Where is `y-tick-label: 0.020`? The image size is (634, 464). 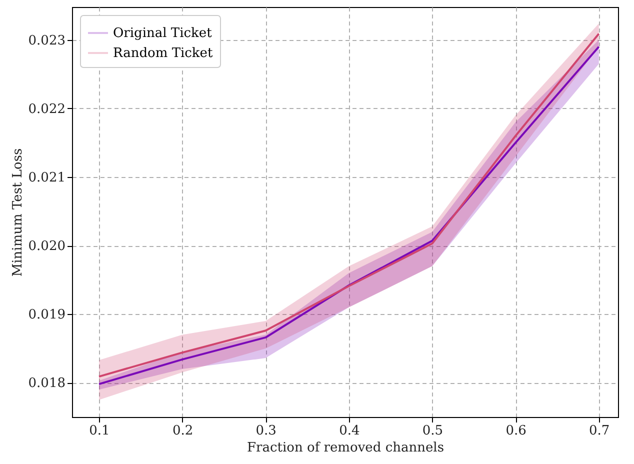 y-tick-label: 0.020 is located at coordinates (47, 246).